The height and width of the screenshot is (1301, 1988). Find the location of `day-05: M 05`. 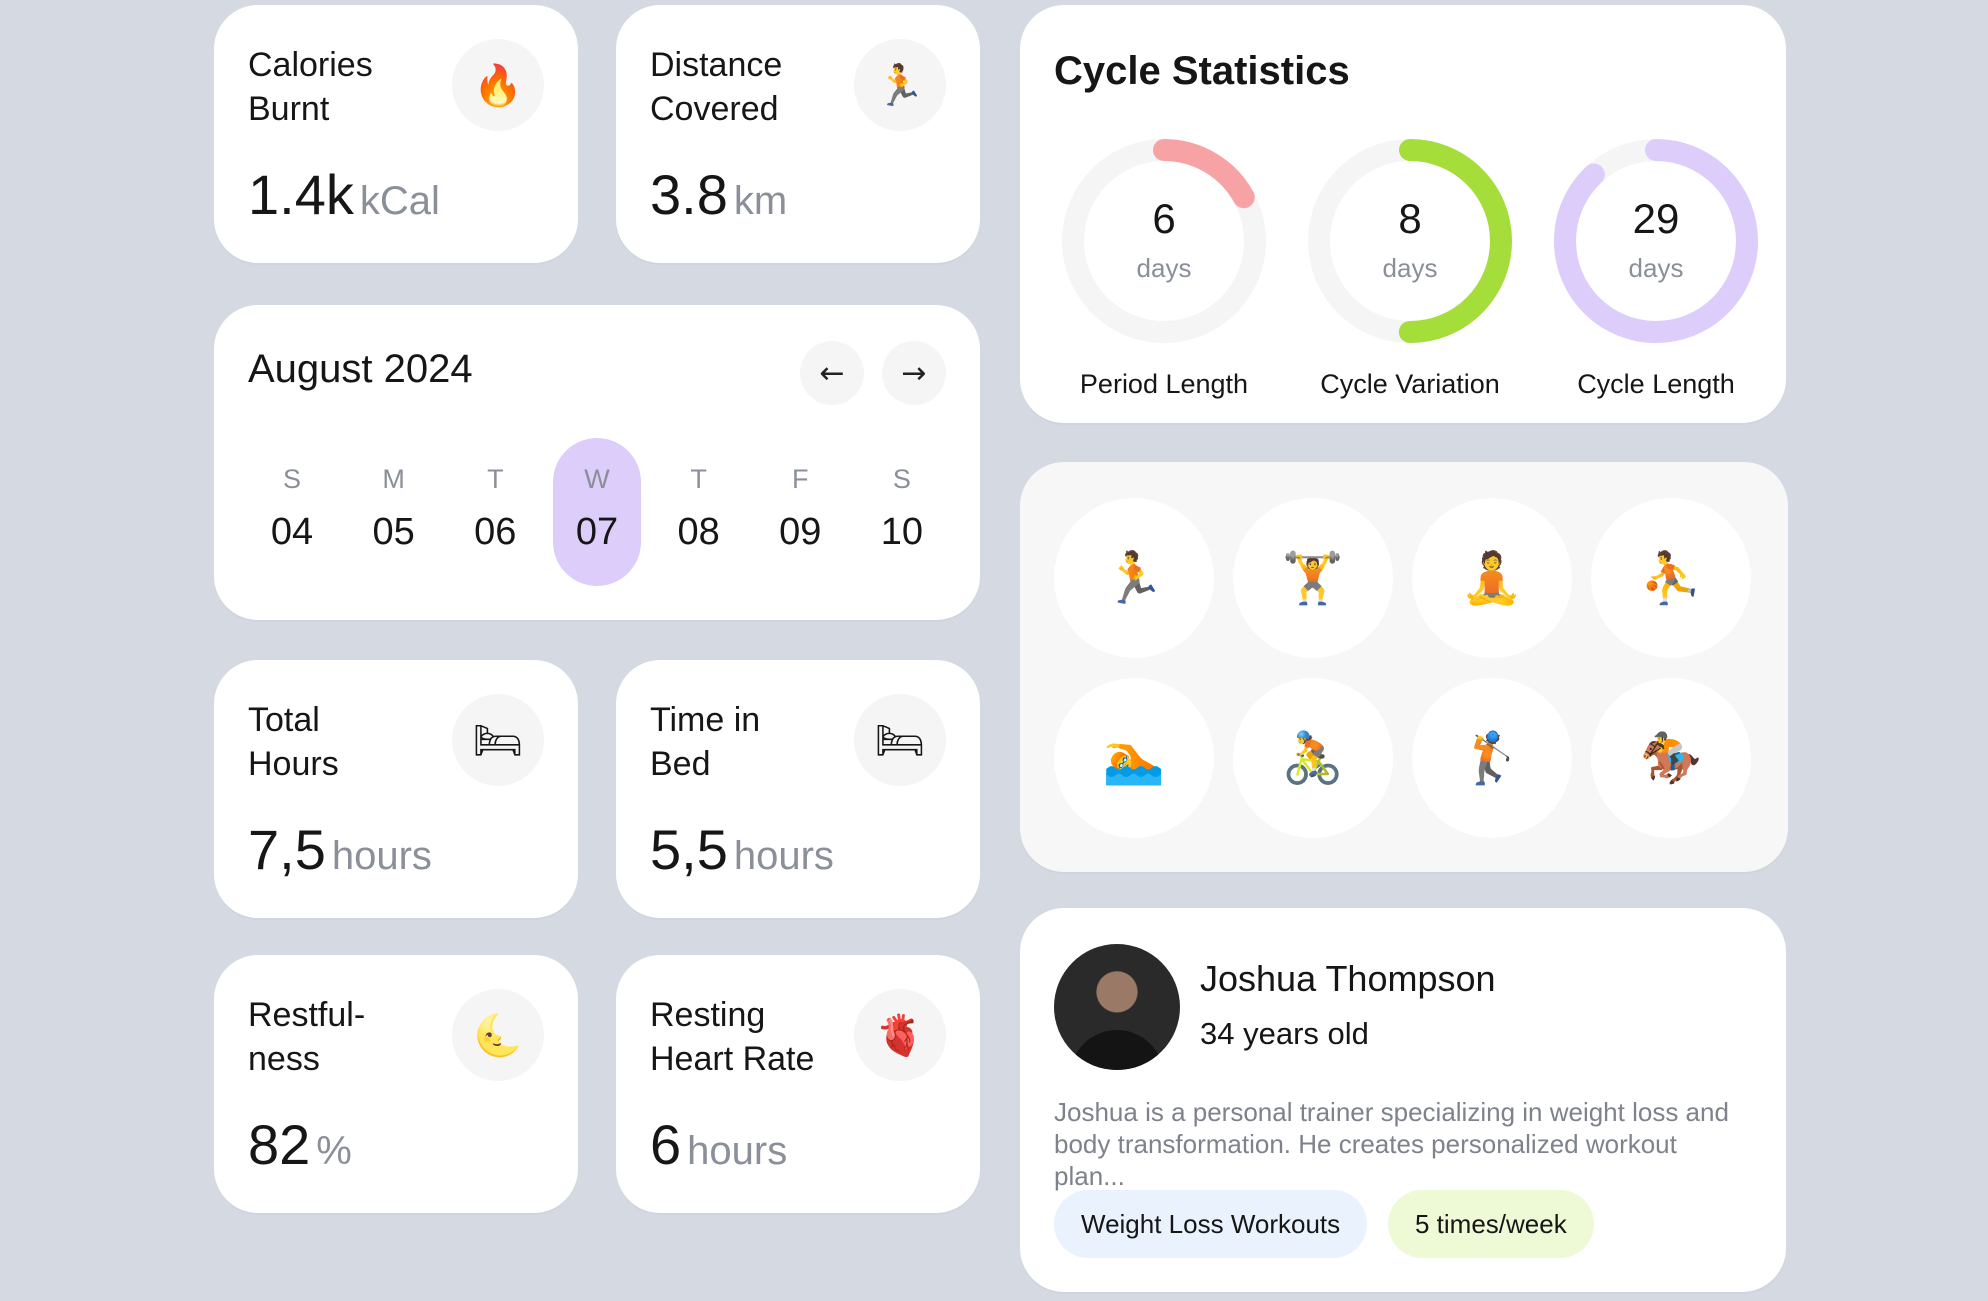

day-05: M 05 is located at coordinates (394, 512).